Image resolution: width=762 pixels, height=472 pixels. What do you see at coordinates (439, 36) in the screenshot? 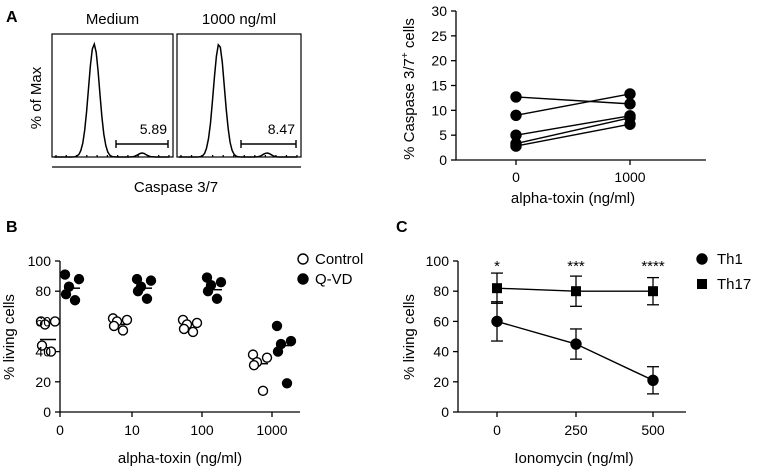
I see `y-tick-label: 25` at bounding box center [439, 36].